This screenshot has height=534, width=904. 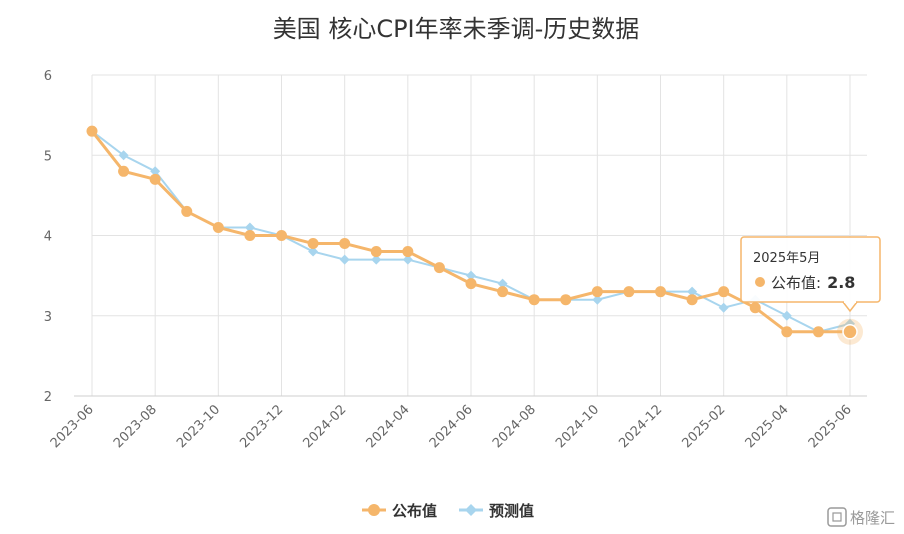 I want to click on tooltip-title: 2025年5月, so click(x=786, y=258).